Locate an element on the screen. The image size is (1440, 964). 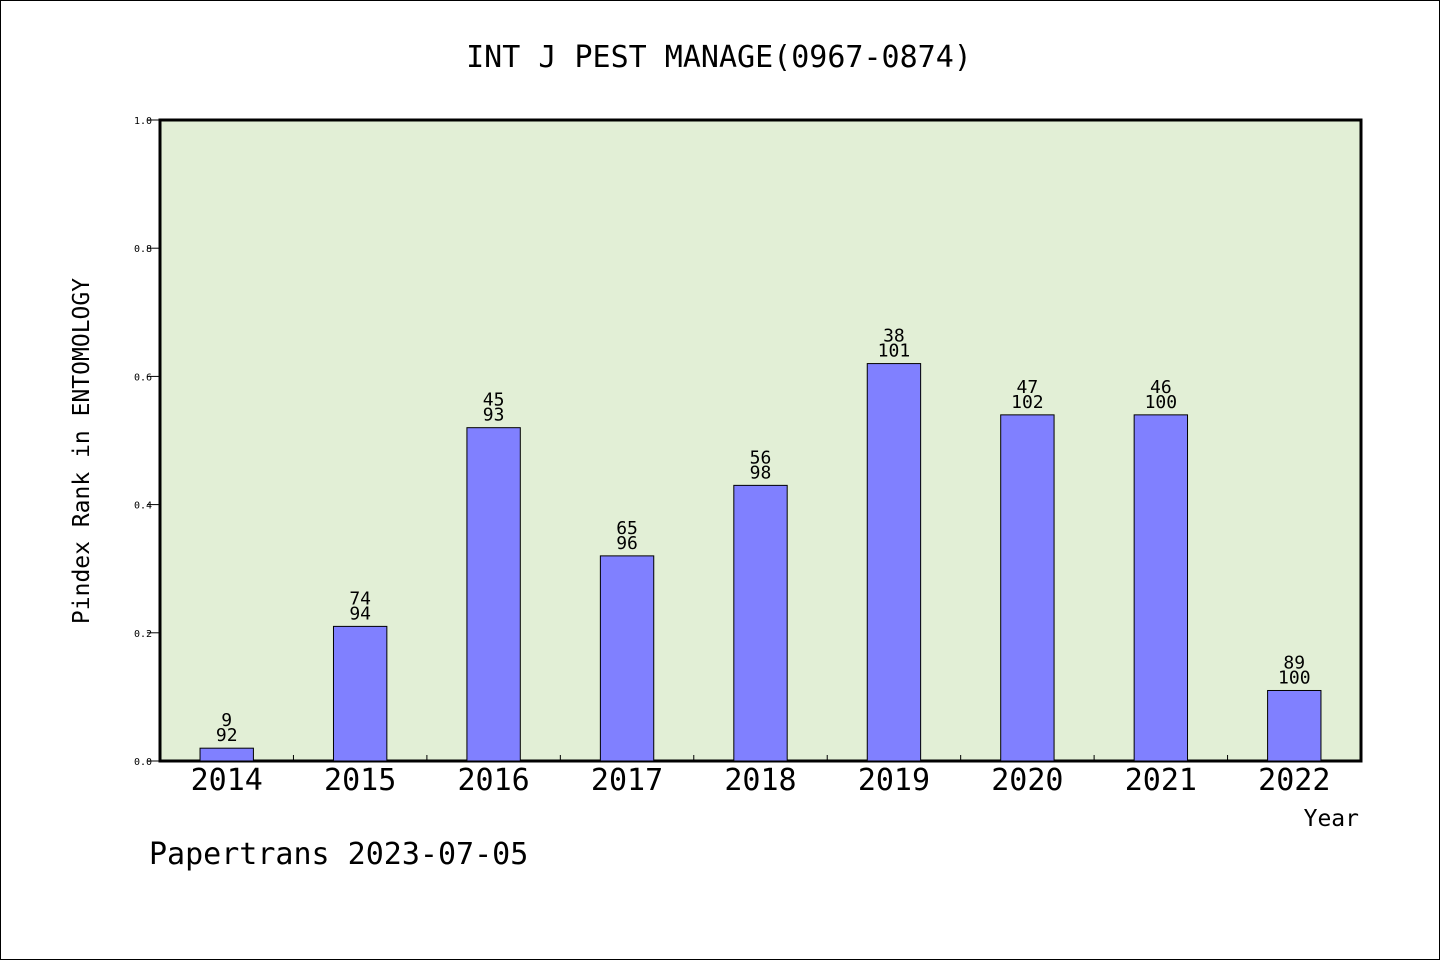
y-axis: 0.0 0.2 0.4 0.6 0.8 1.0 is located at coordinates (147, 442).